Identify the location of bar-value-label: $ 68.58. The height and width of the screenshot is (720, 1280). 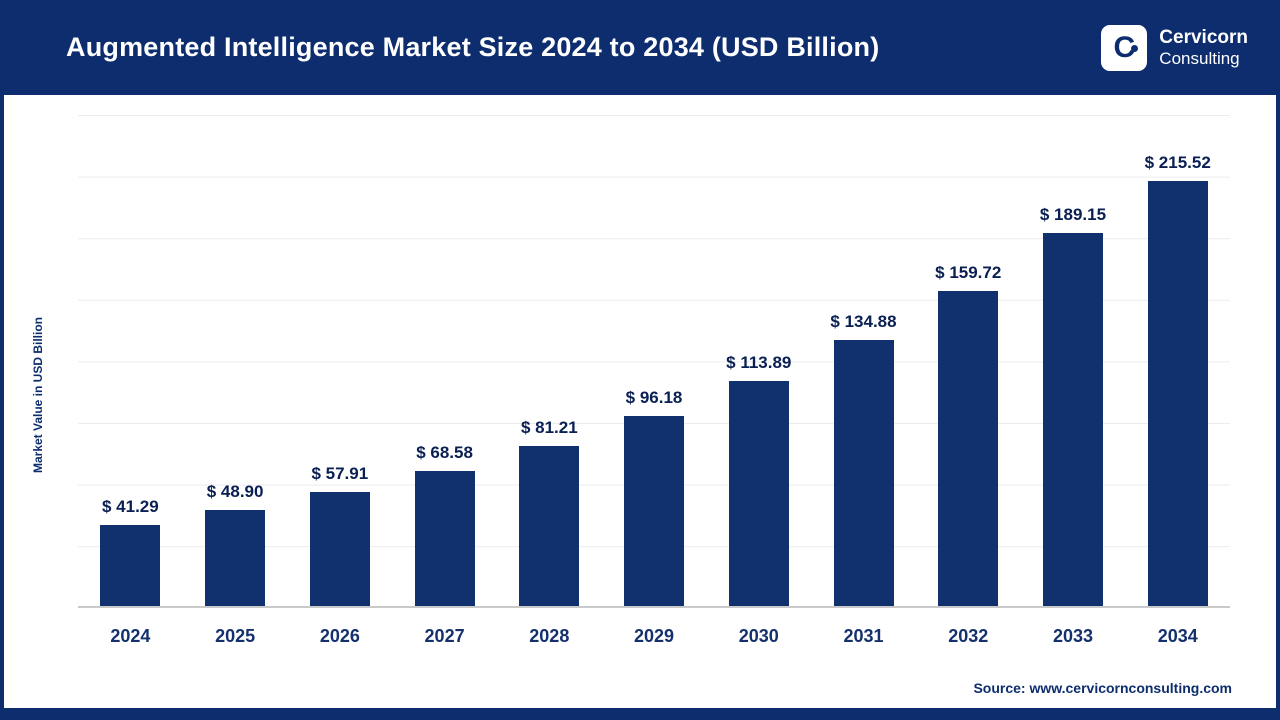
(444, 452).